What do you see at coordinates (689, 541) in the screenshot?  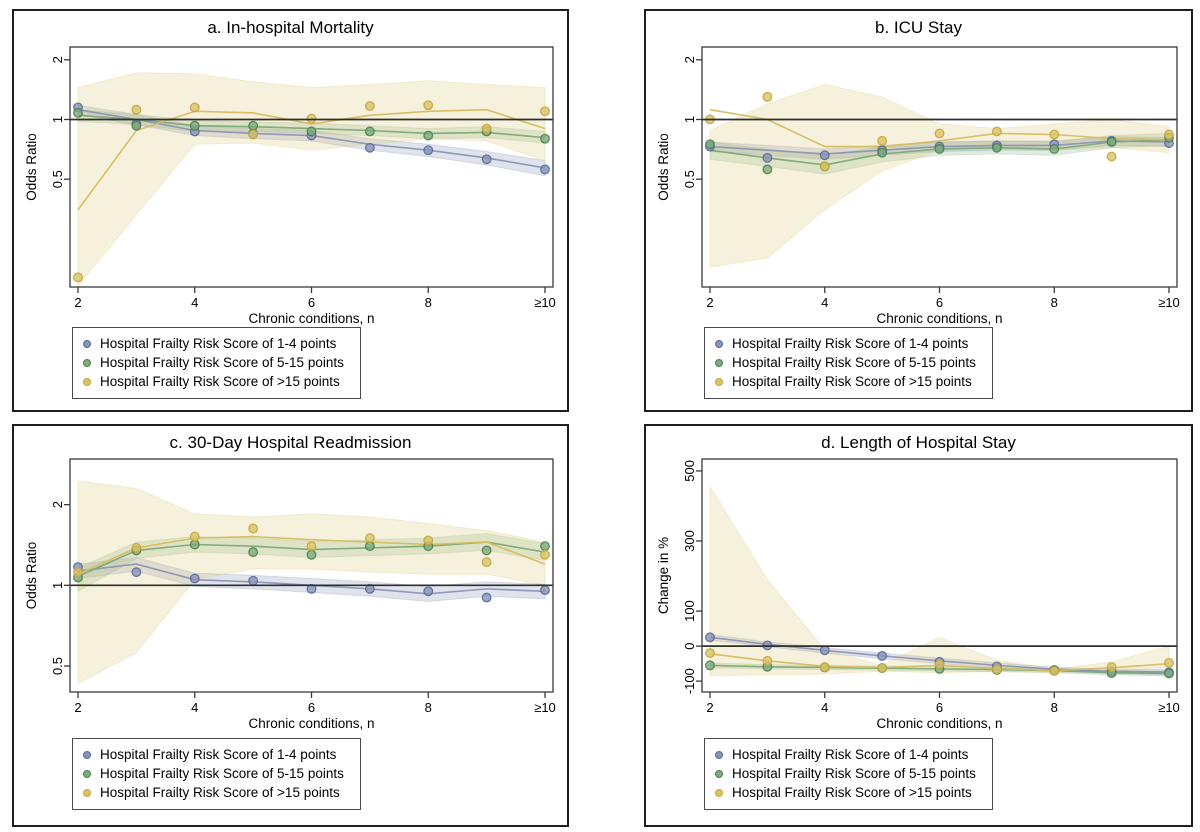 I see `y-tick-label: 300` at bounding box center [689, 541].